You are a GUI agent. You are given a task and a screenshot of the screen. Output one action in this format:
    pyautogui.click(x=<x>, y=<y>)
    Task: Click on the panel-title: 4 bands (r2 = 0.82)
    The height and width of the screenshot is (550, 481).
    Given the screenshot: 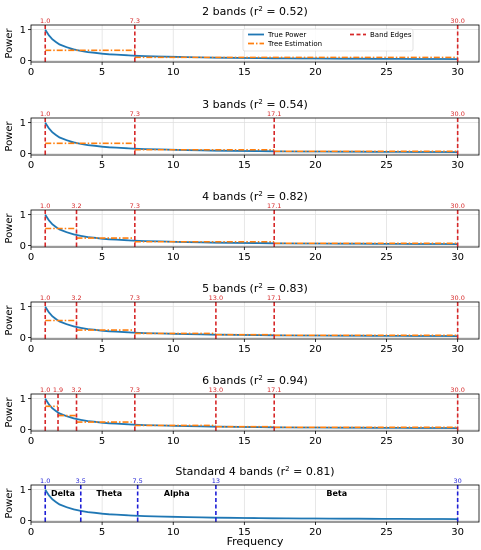 What is the action you would take?
    pyautogui.click(x=255, y=196)
    